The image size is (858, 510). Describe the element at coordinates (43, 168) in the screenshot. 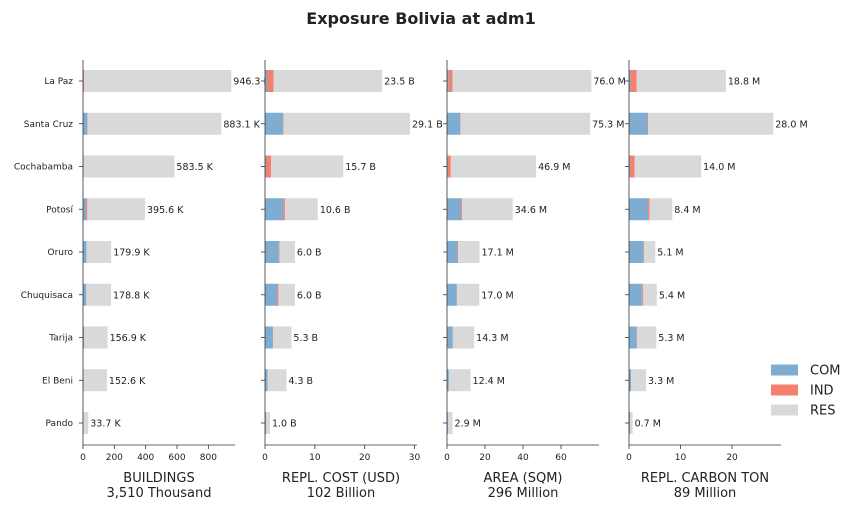

I see `category-label: Cochabamba` at that location.